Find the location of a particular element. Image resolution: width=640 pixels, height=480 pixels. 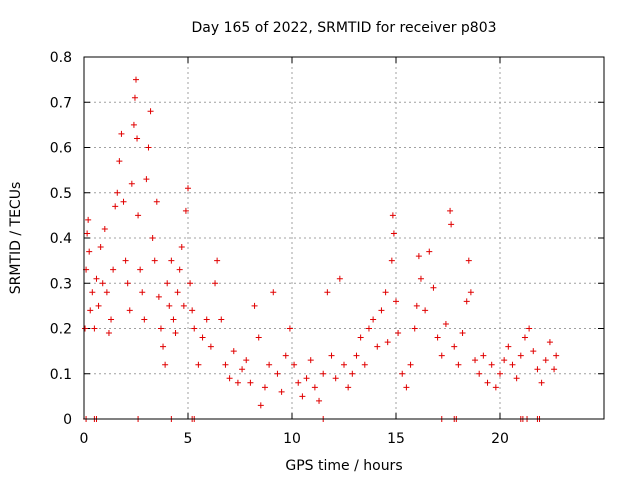

y-tick-label: 0.1 is located at coordinates (61, 375).